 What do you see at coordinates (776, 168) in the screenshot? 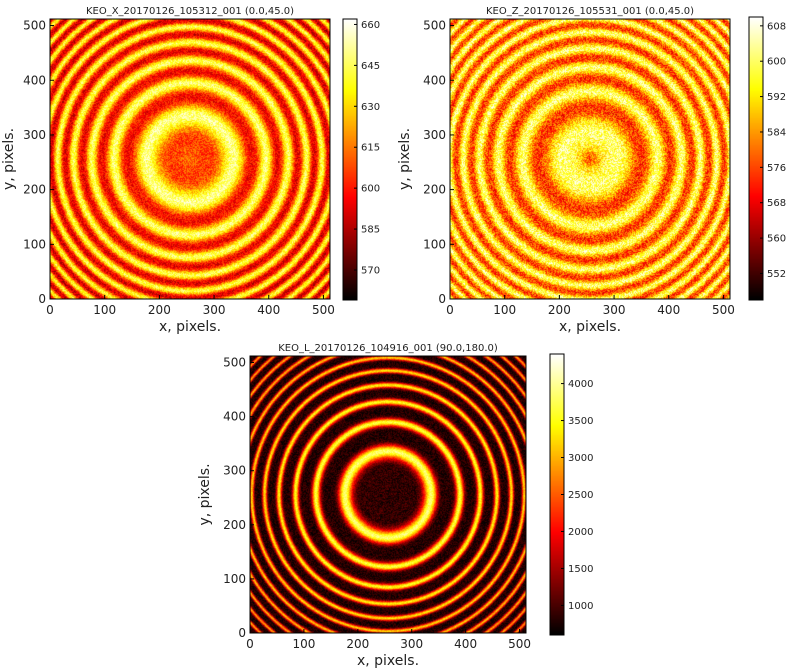
I see `colorbar-tick-label: 576` at bounding box center [776, 168].